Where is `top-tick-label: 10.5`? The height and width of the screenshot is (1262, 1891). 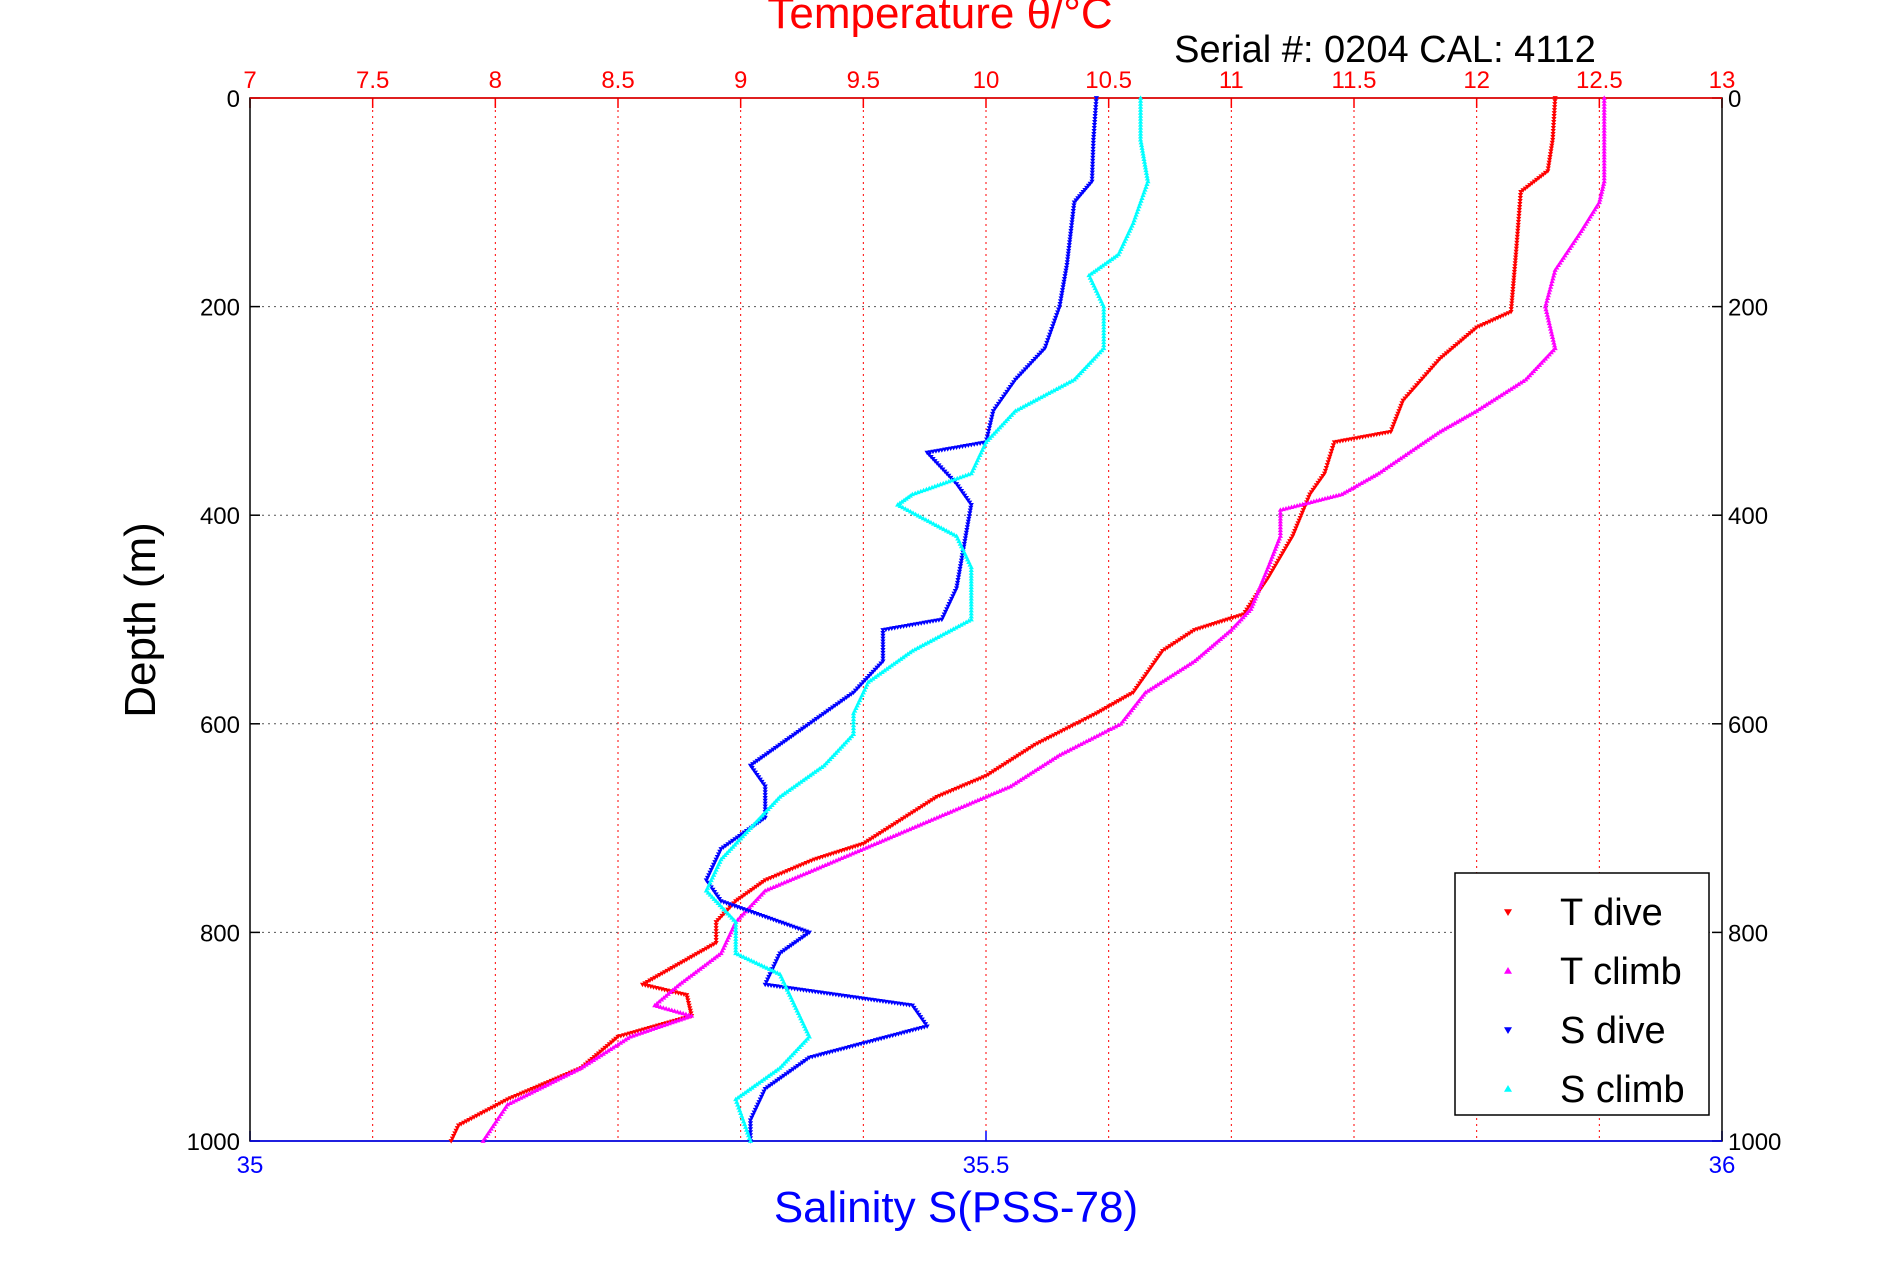
top-tick-label: 10.5 is located at coordinates (1108, 80).